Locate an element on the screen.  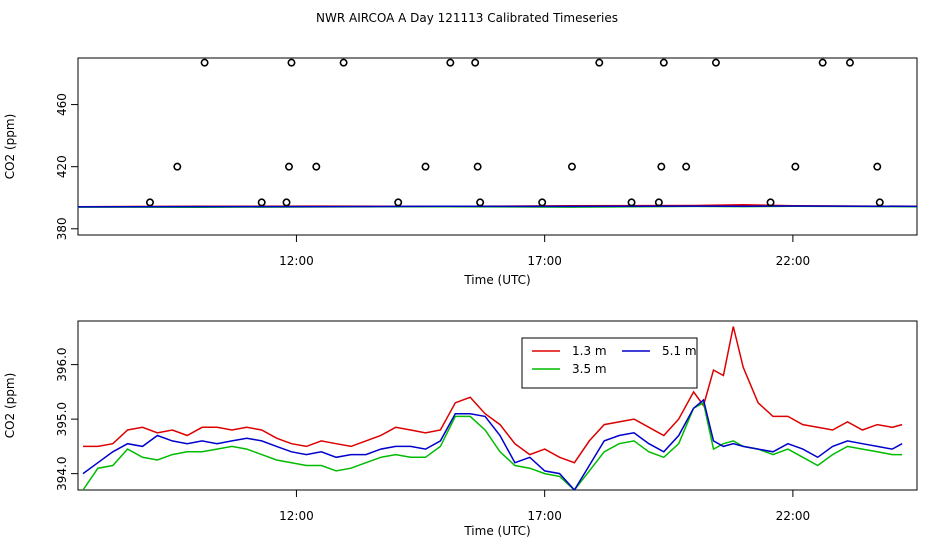
y-tick-label: 396.0 is located at coordinates (62, 364).